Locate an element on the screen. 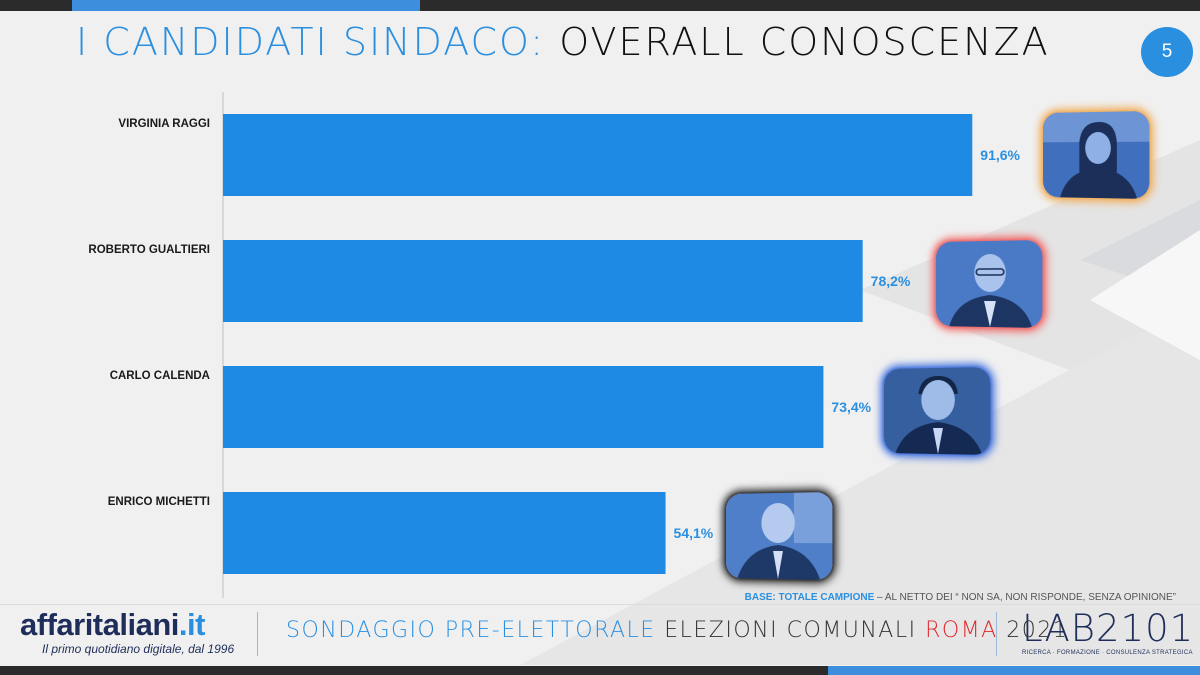 This screenshot has height=675, width=1200. slide-title: I CANDIDATI SINDACO: OVERALL CONOSCENZA is located at coordinates (563, 42).